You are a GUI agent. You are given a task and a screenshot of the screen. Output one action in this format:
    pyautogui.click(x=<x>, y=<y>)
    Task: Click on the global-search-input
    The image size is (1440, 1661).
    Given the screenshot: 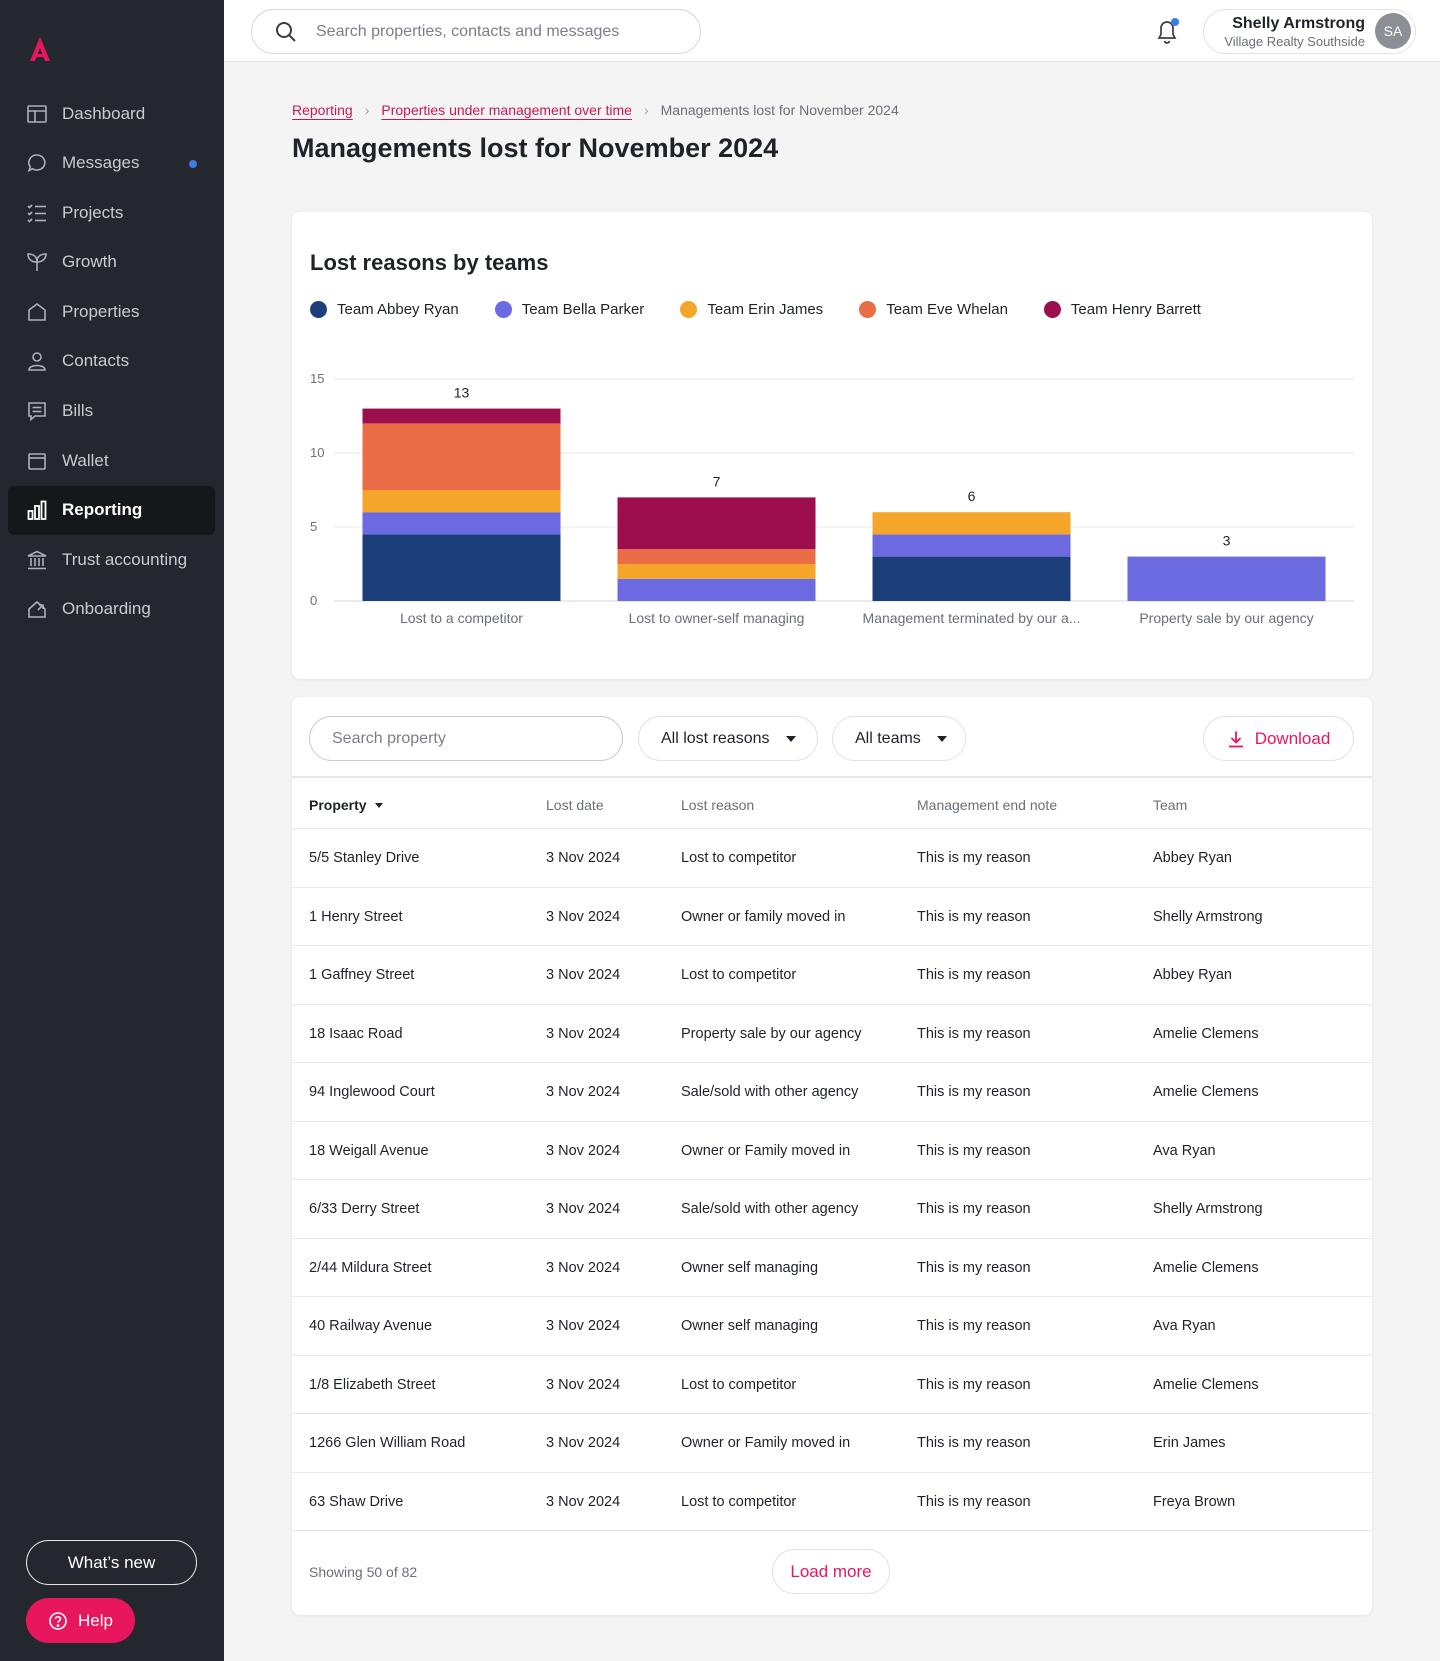 What is the action you would take?
    pyautogui.click(x=486, y=31)
    